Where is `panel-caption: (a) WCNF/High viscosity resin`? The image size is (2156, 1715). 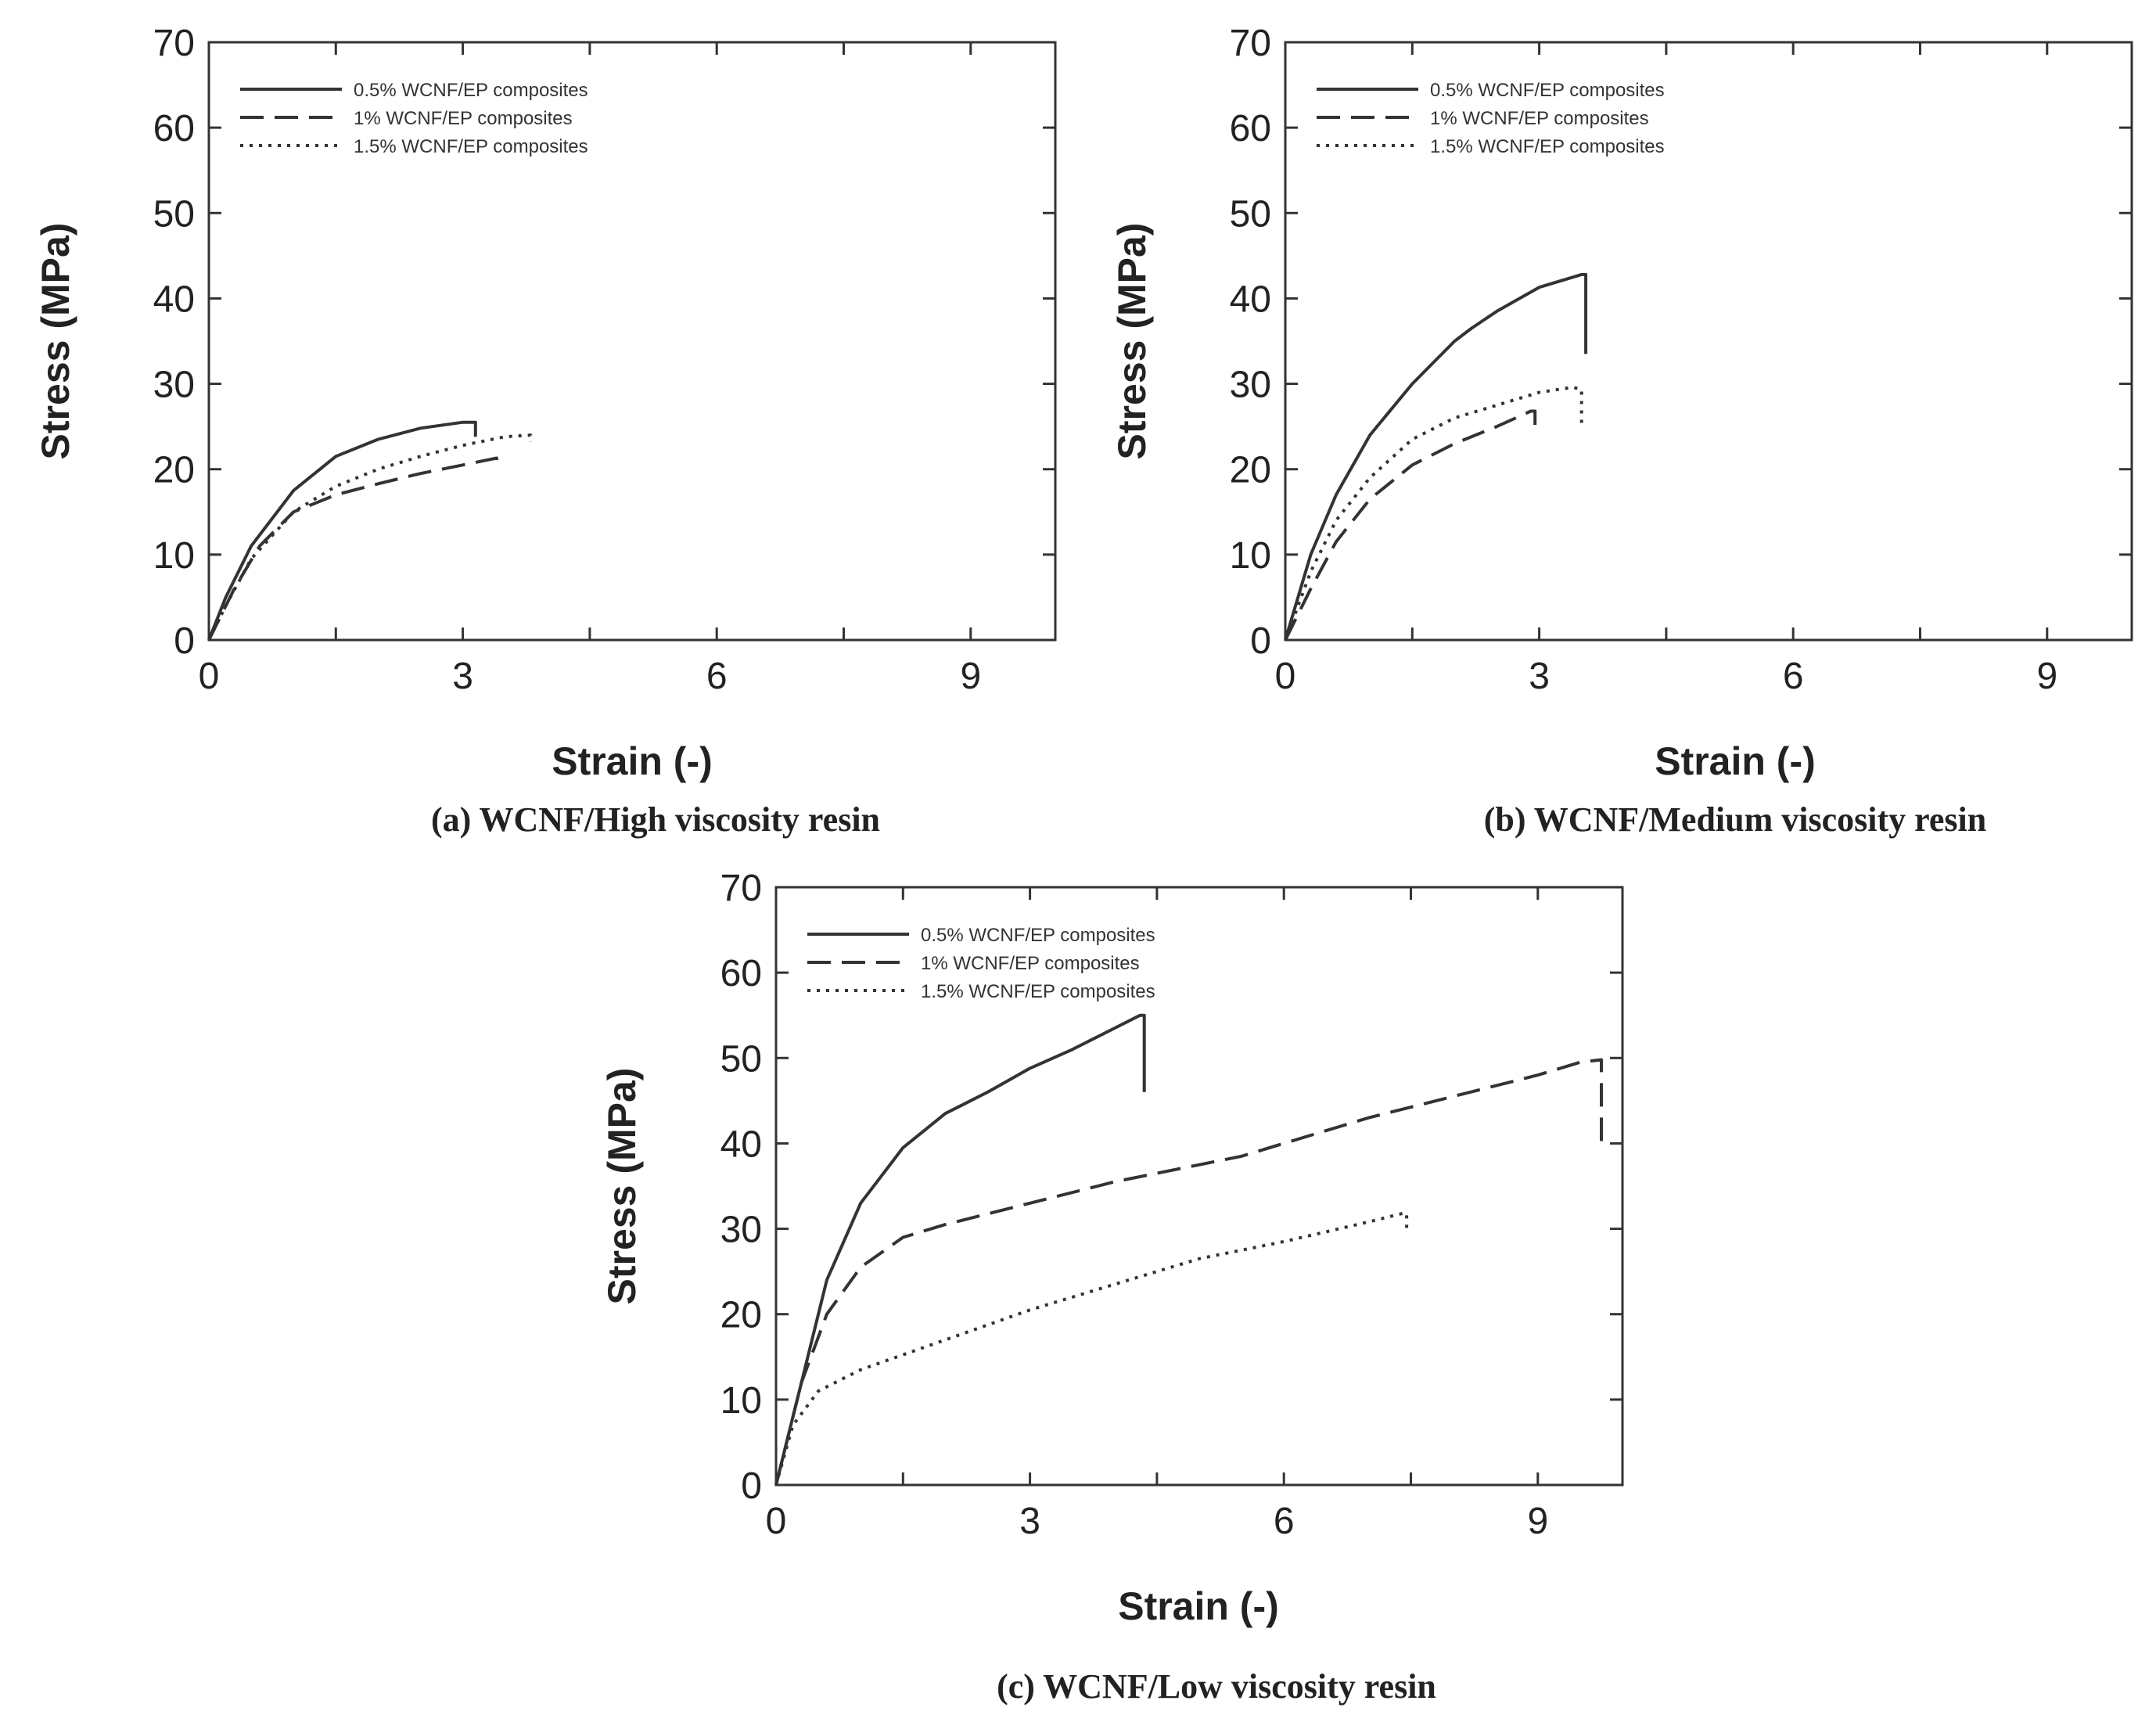 panel-caption: (a) WCNF/High viscosity resin is located at coordinates (655, 819).